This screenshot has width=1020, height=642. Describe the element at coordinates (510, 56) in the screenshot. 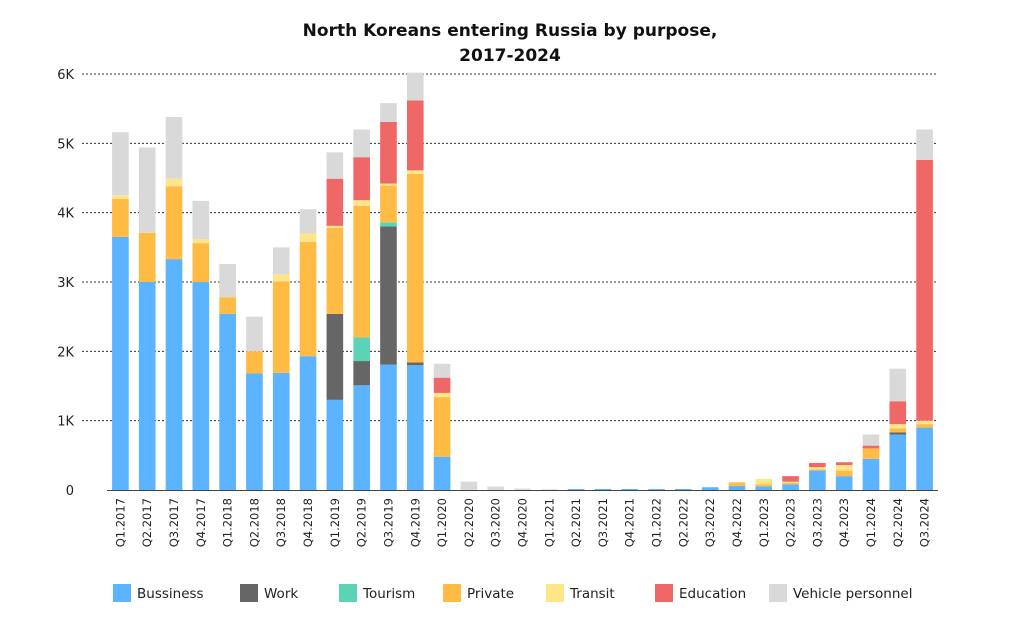

I see `chart-title-line-2: 2017-2024` at that location.